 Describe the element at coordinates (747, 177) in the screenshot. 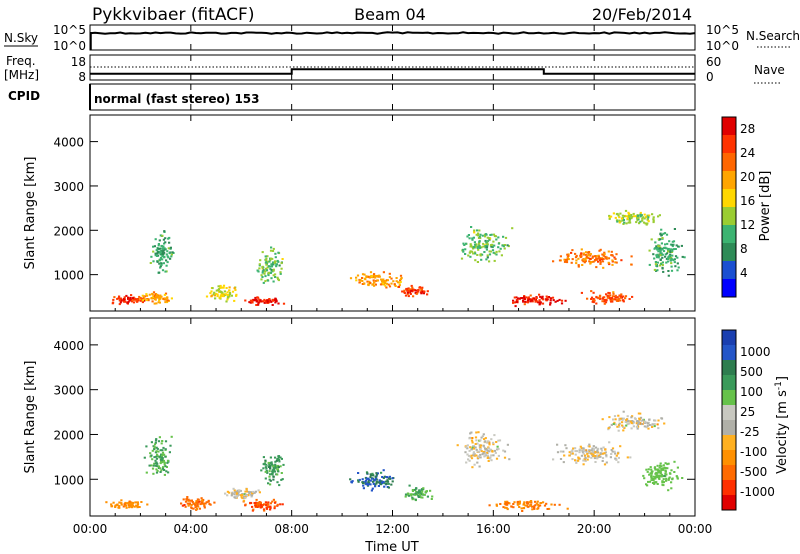

I see `colorbar-tick-label: 20` at that location.